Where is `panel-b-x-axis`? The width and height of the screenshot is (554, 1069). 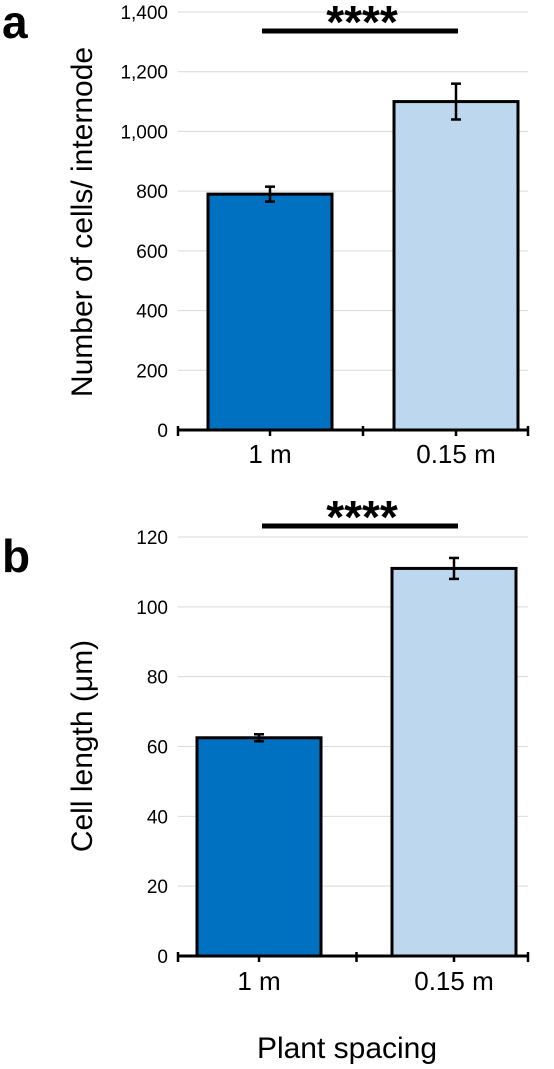
panel-b-x-axis is located at coordinates (353, 957).